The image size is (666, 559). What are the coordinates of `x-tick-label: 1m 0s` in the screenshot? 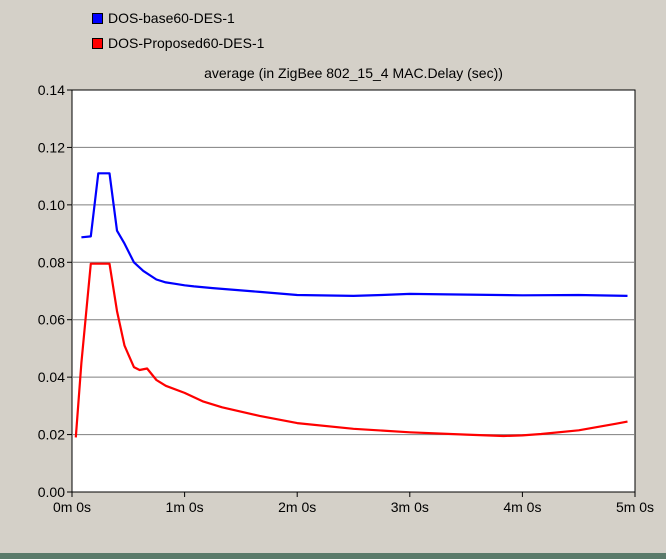 It's located at (185, 507).